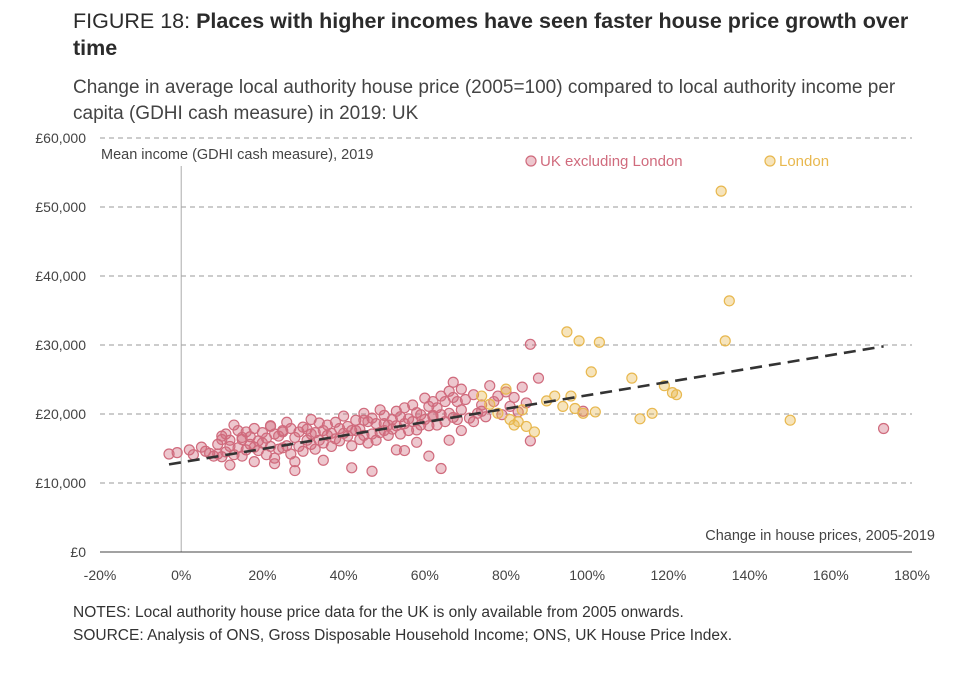 This screenshot has height=675, width=963. What do you see at coordinates (100, 575) in the screenshot?
I see `x-tick-label: -20%` at bounding box center [100, 575].